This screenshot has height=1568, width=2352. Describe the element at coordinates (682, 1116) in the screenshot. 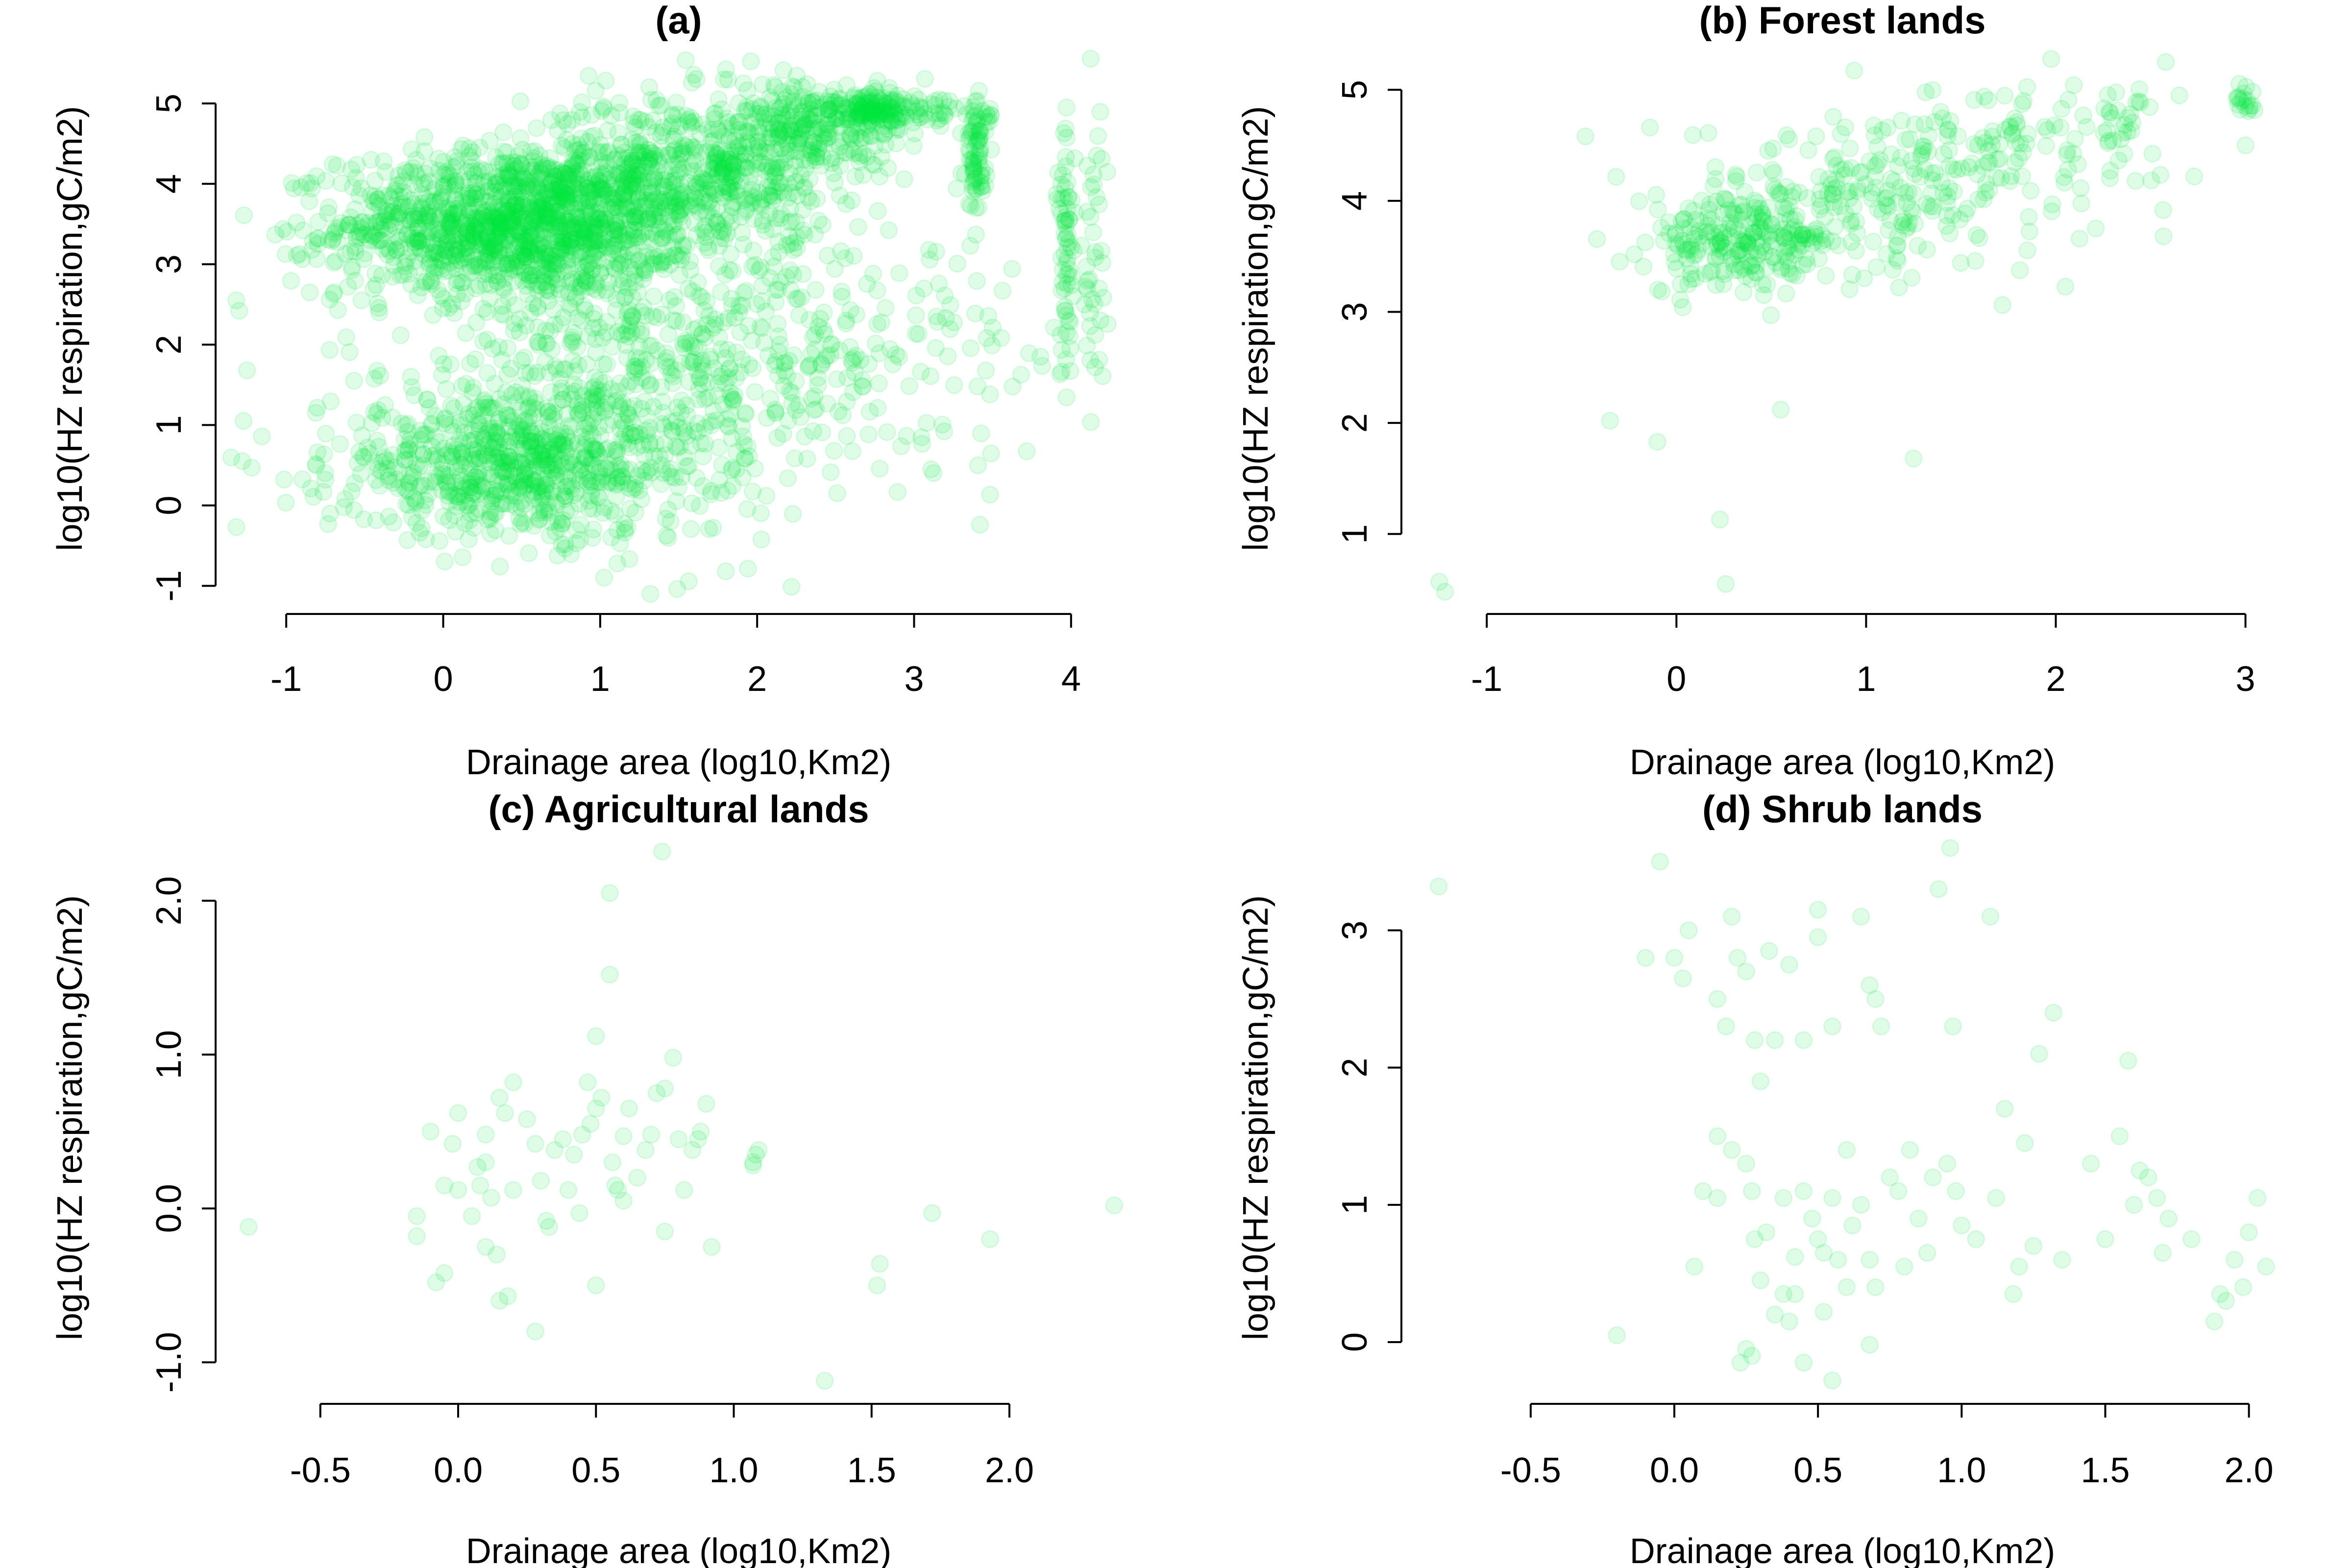

I see `scatter-points` at that location.